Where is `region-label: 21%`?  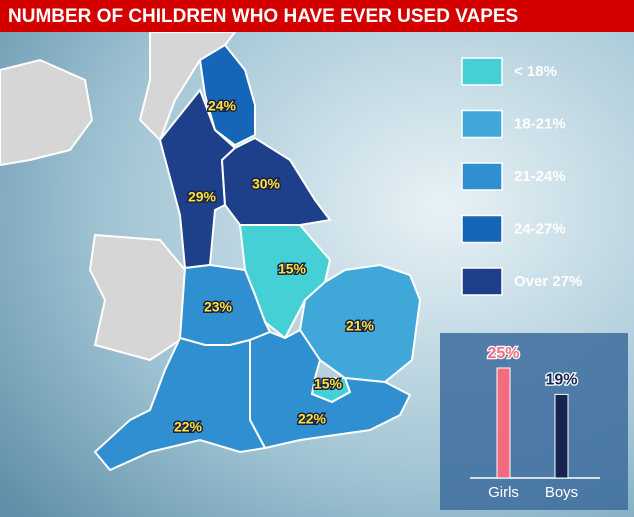 region-label: 21% is located at coordinates (360, 326).